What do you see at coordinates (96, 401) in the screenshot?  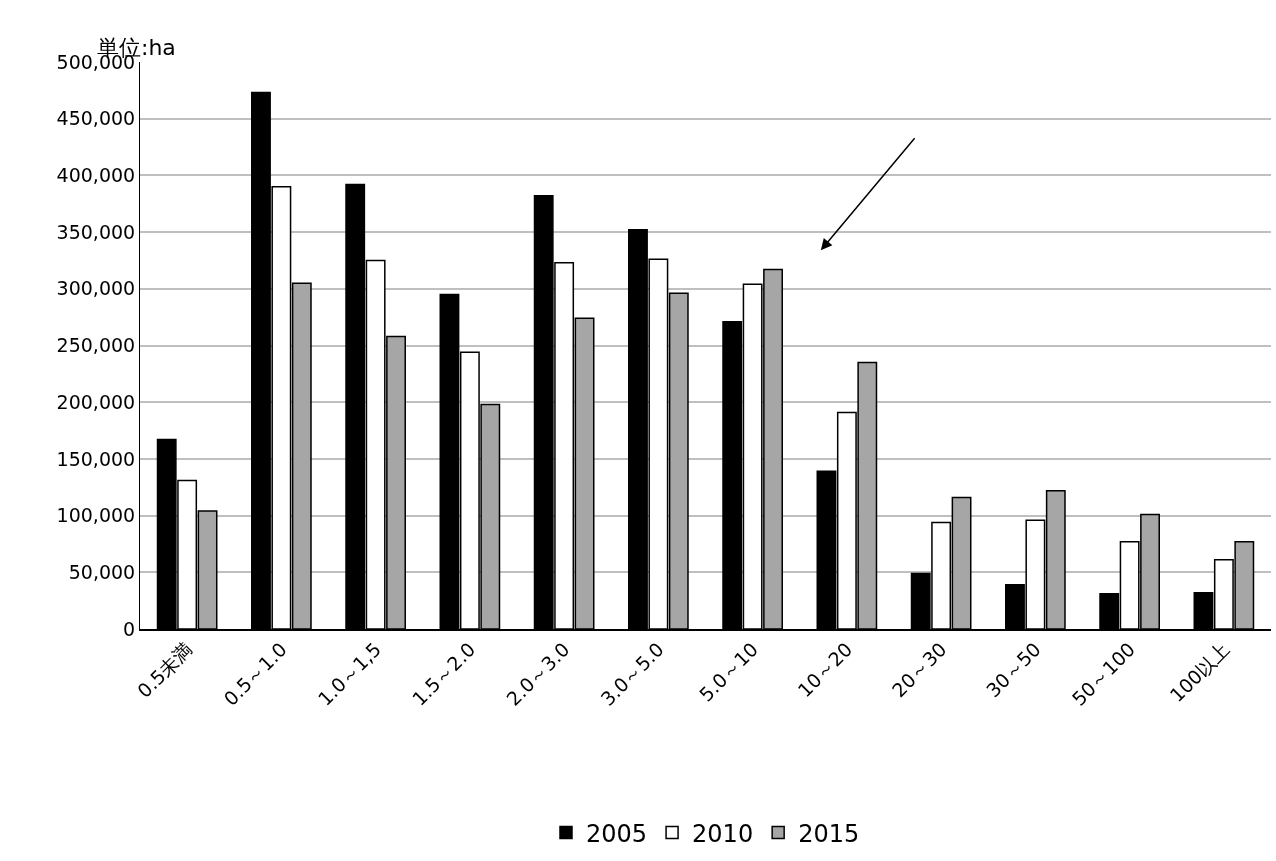 I see `y-tick-label: 200,000` at bounding box center [96, 401].